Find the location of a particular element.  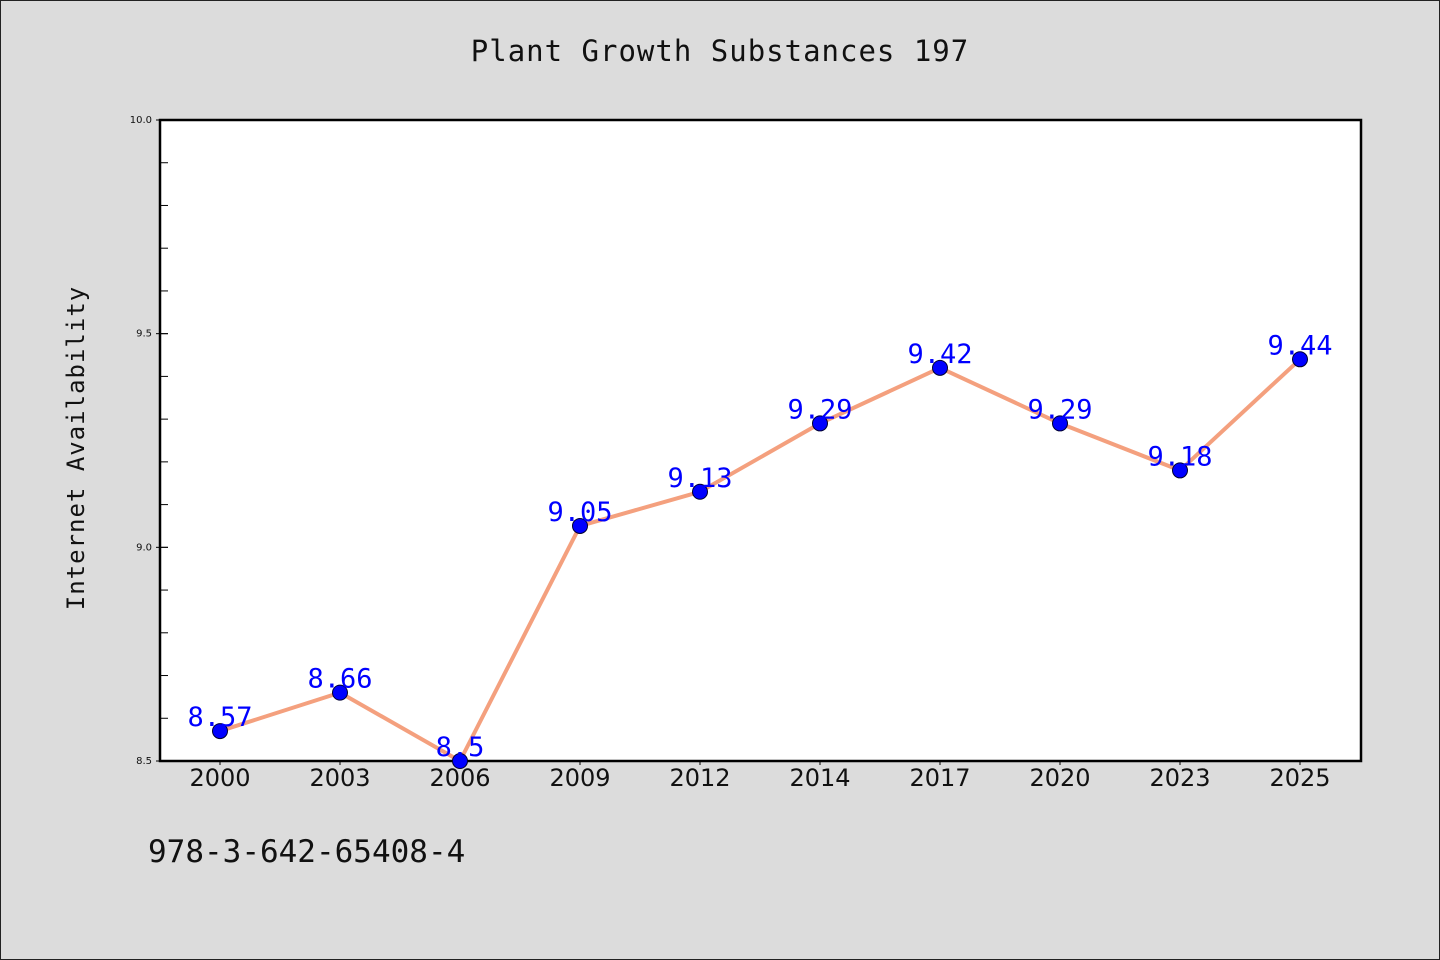

data-label: 8.5 is located at coordinates (460, 747).